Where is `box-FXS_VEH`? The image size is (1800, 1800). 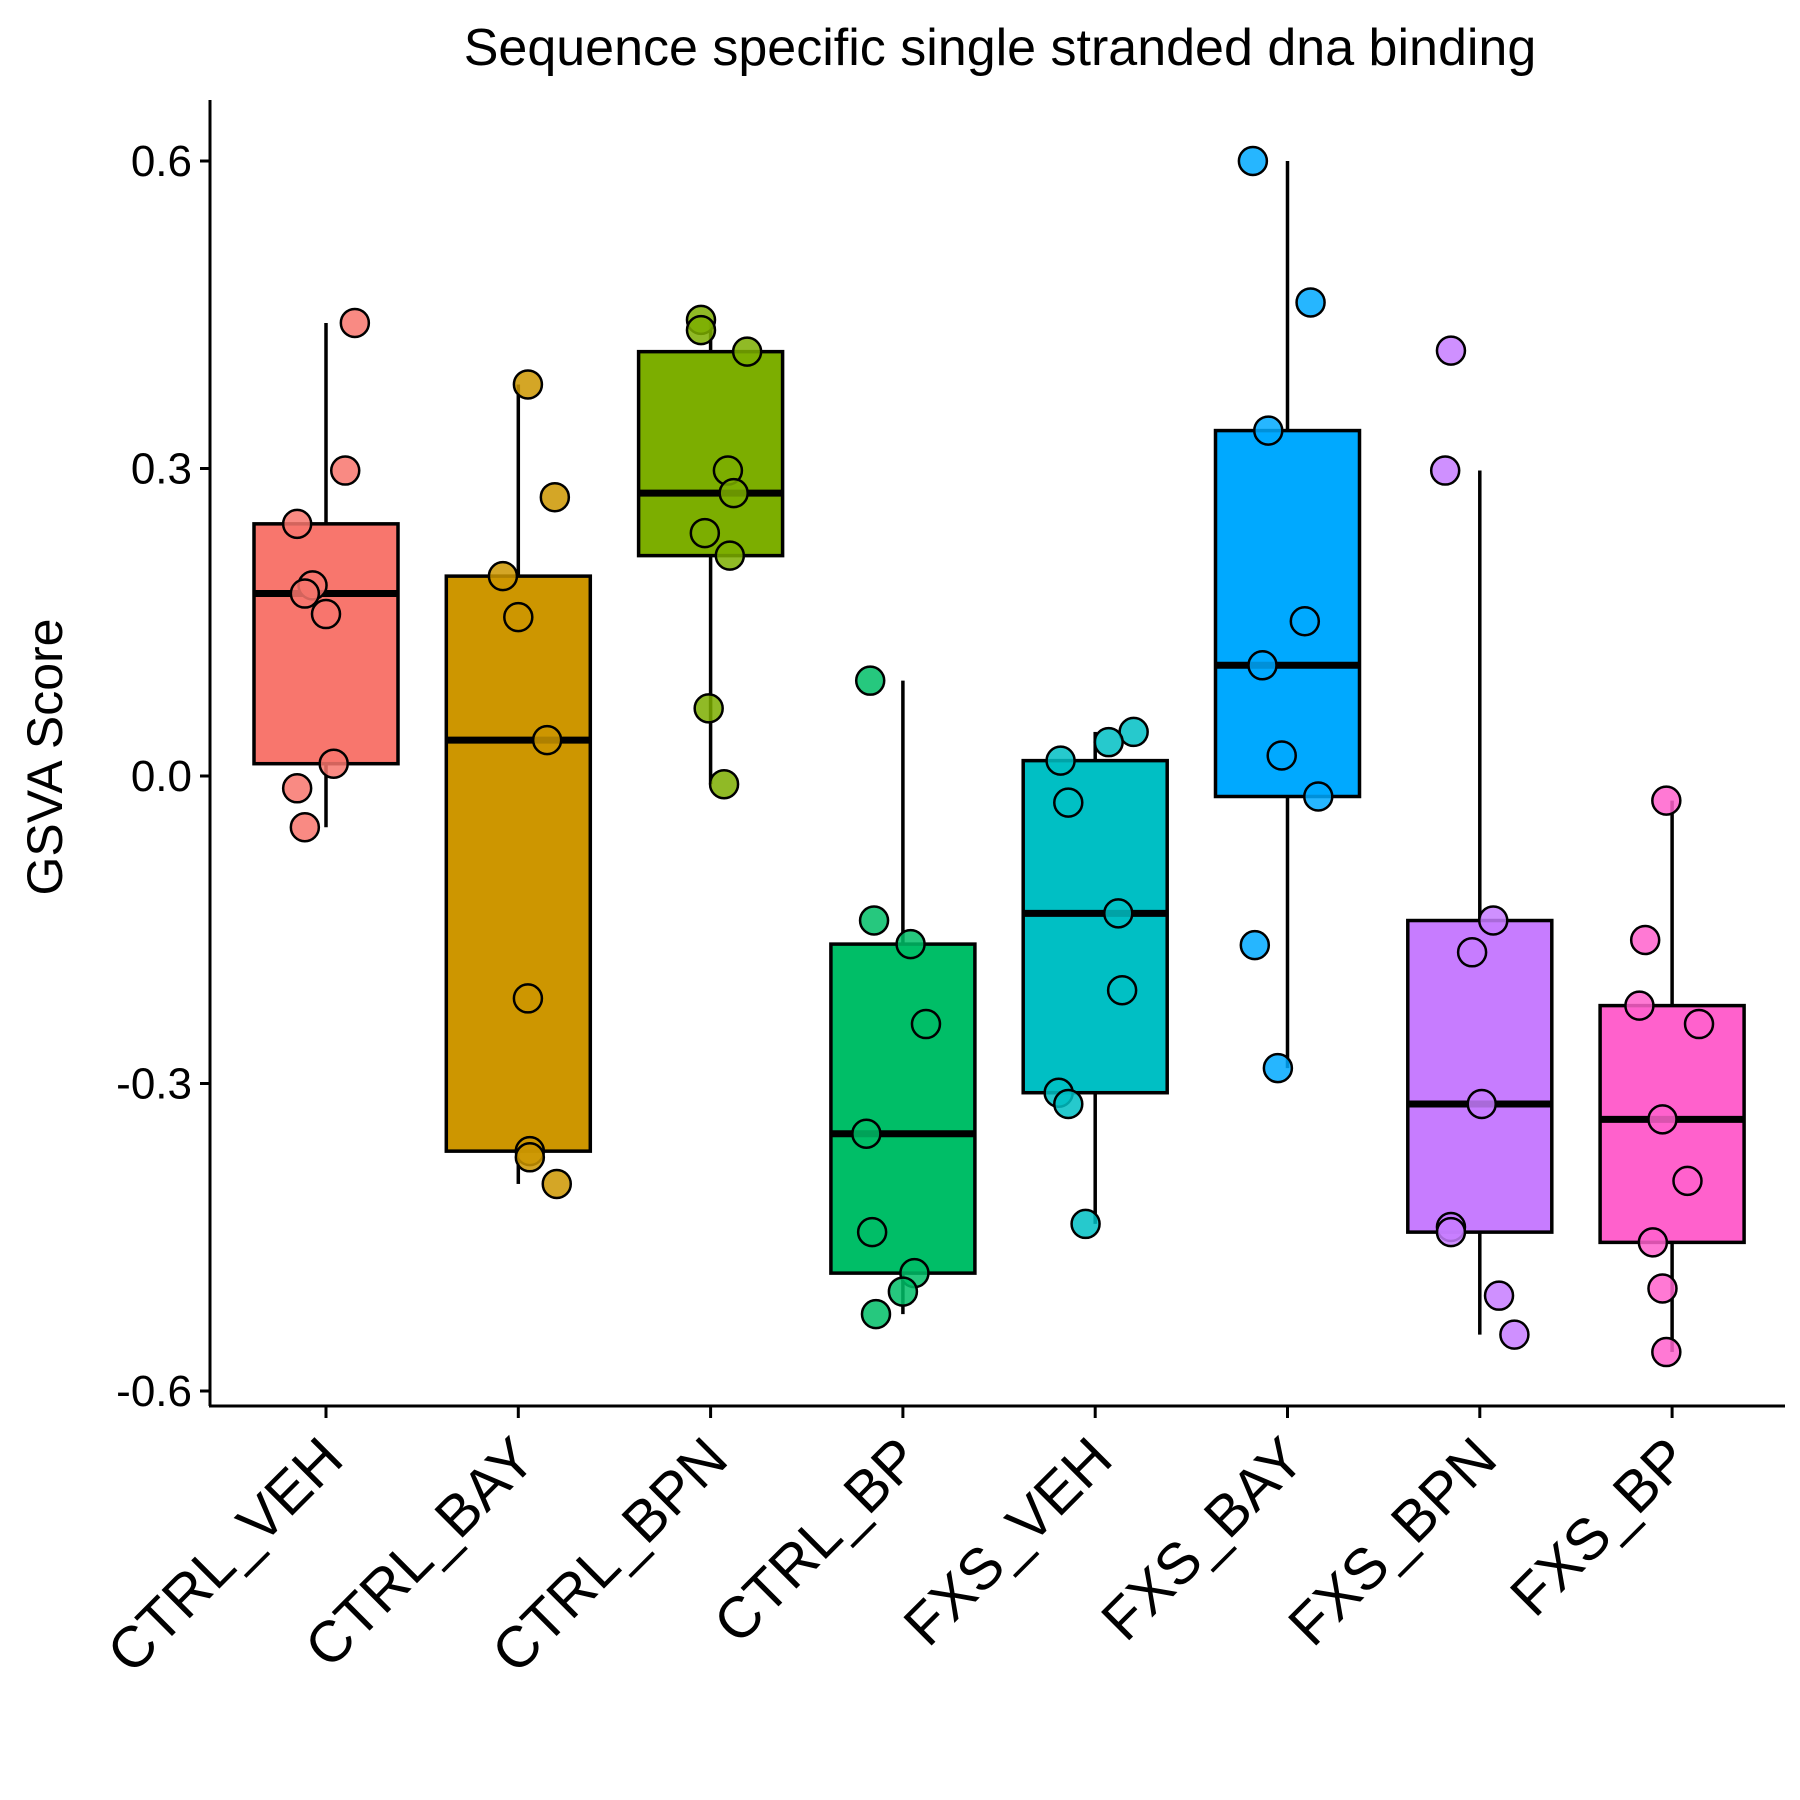 box-FXS_VEH is located at coordinates (1095, 977).